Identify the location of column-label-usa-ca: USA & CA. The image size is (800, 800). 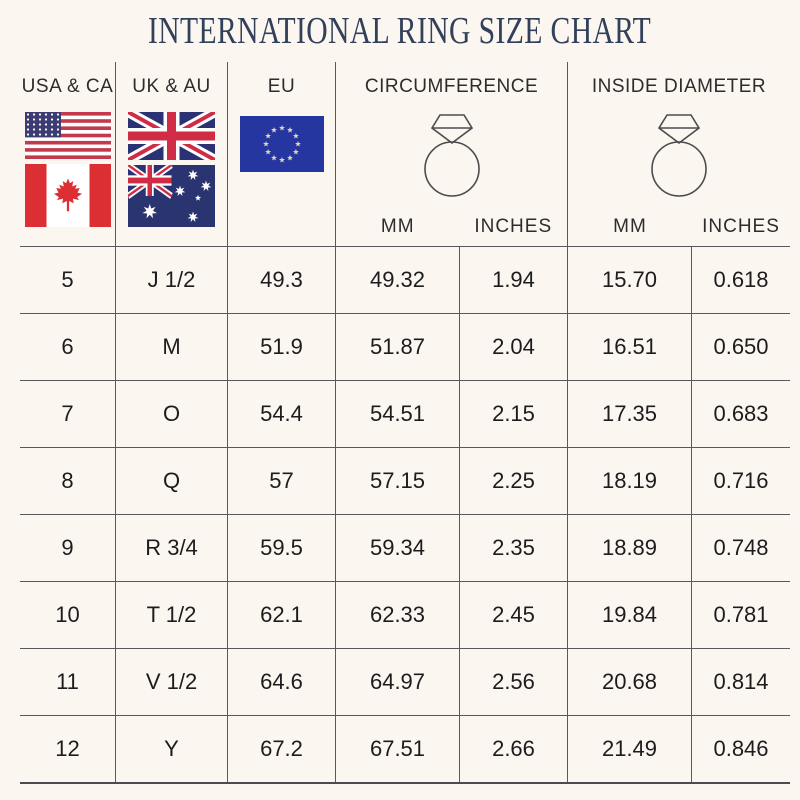
(67, 86).